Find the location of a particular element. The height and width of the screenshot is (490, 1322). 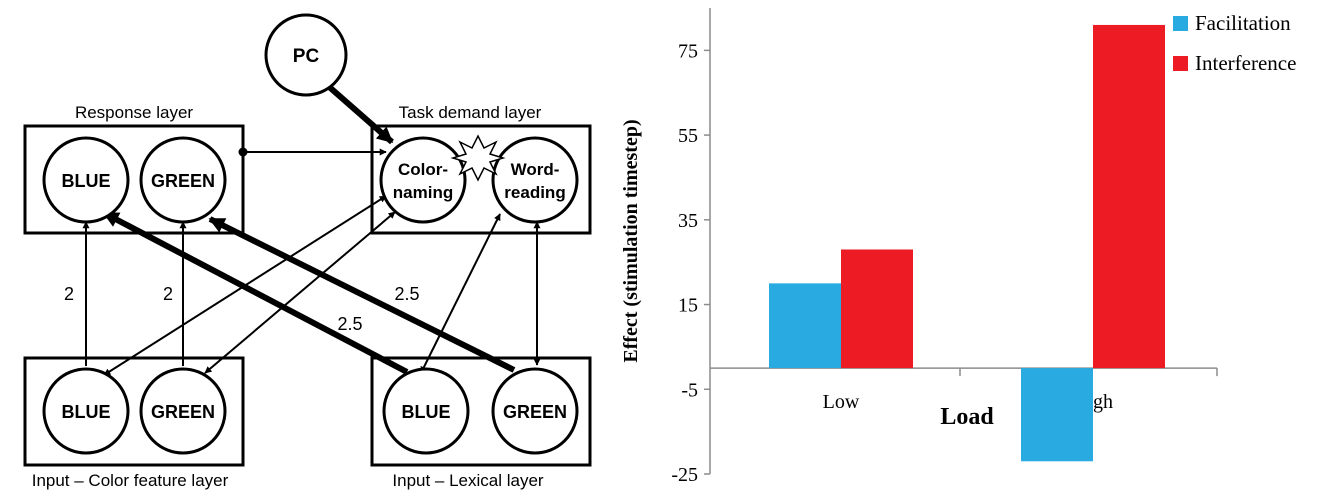

response-blue-node: BLUE is located at coordinates (86, 180).